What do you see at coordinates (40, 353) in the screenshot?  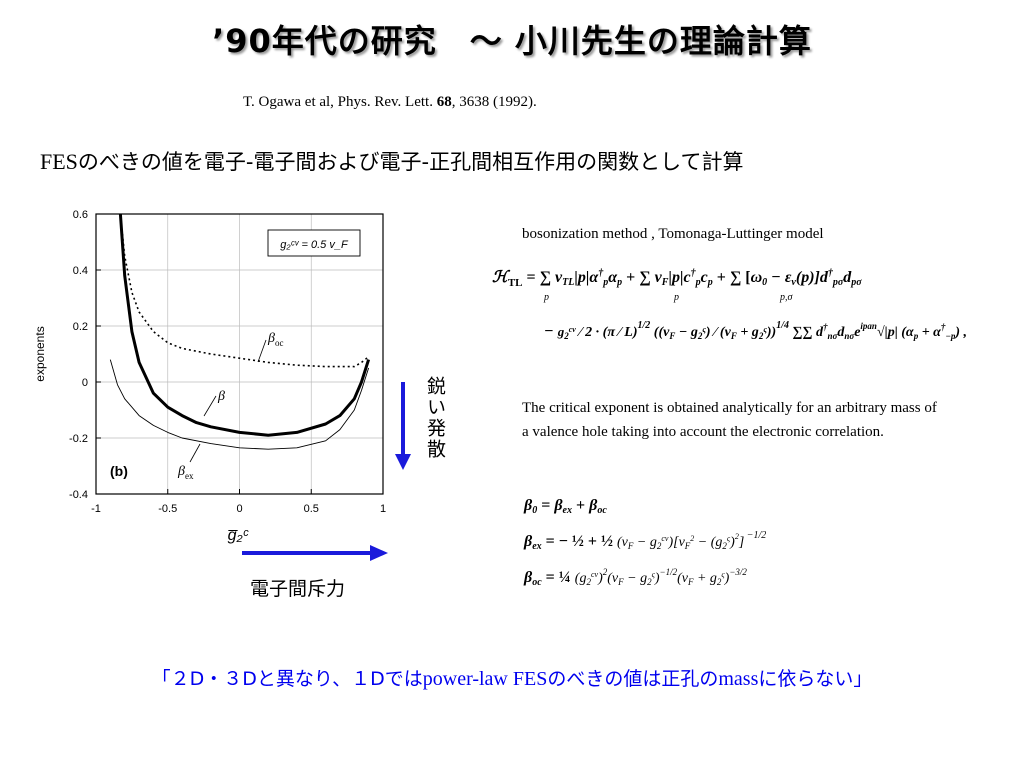 I see `y-axis-label: exponents` at bounding box center [40, 353].